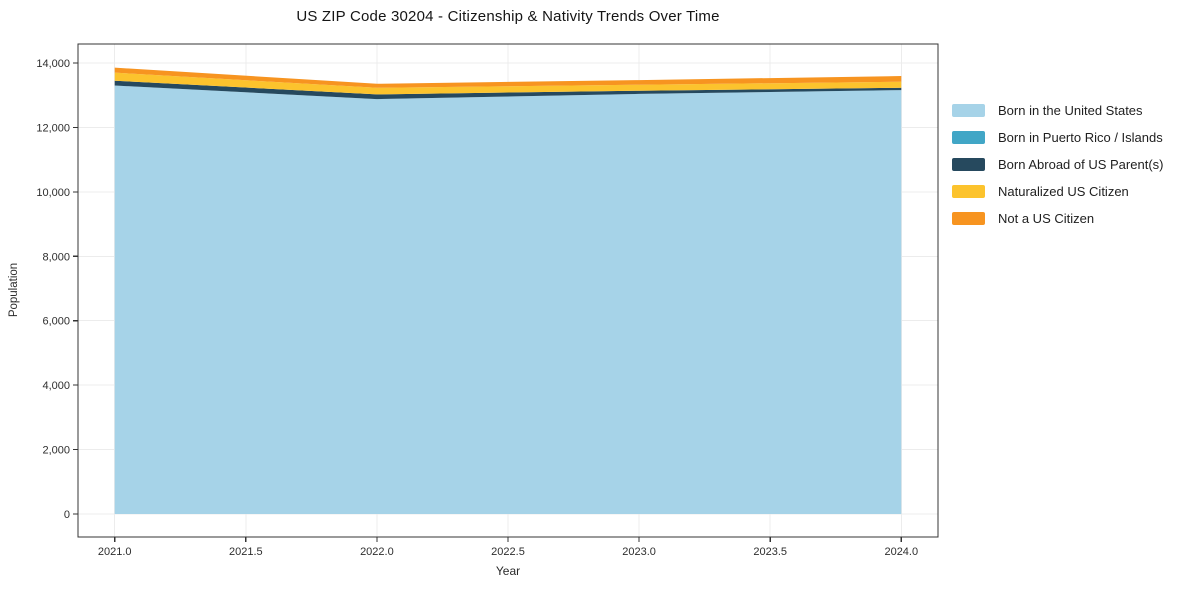 The width and height of the screenshot is (1189, 590). Describe the element at coordinates (56, 451) in the screenshot. I see `y-tick-label: 2,000` at that location.